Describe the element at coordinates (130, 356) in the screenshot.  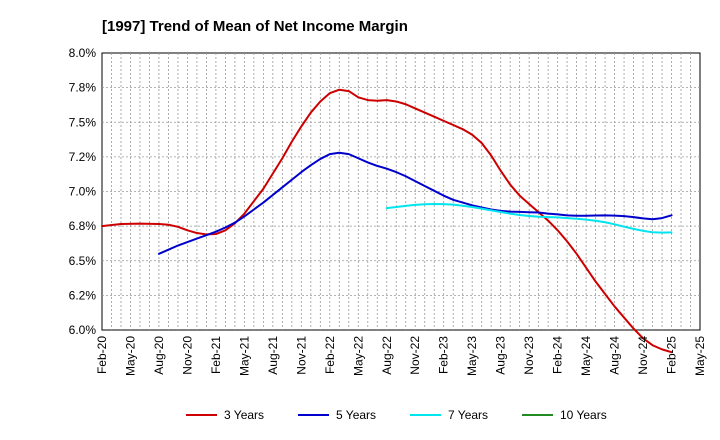
I see `x-tick-label: May-20` at that location.